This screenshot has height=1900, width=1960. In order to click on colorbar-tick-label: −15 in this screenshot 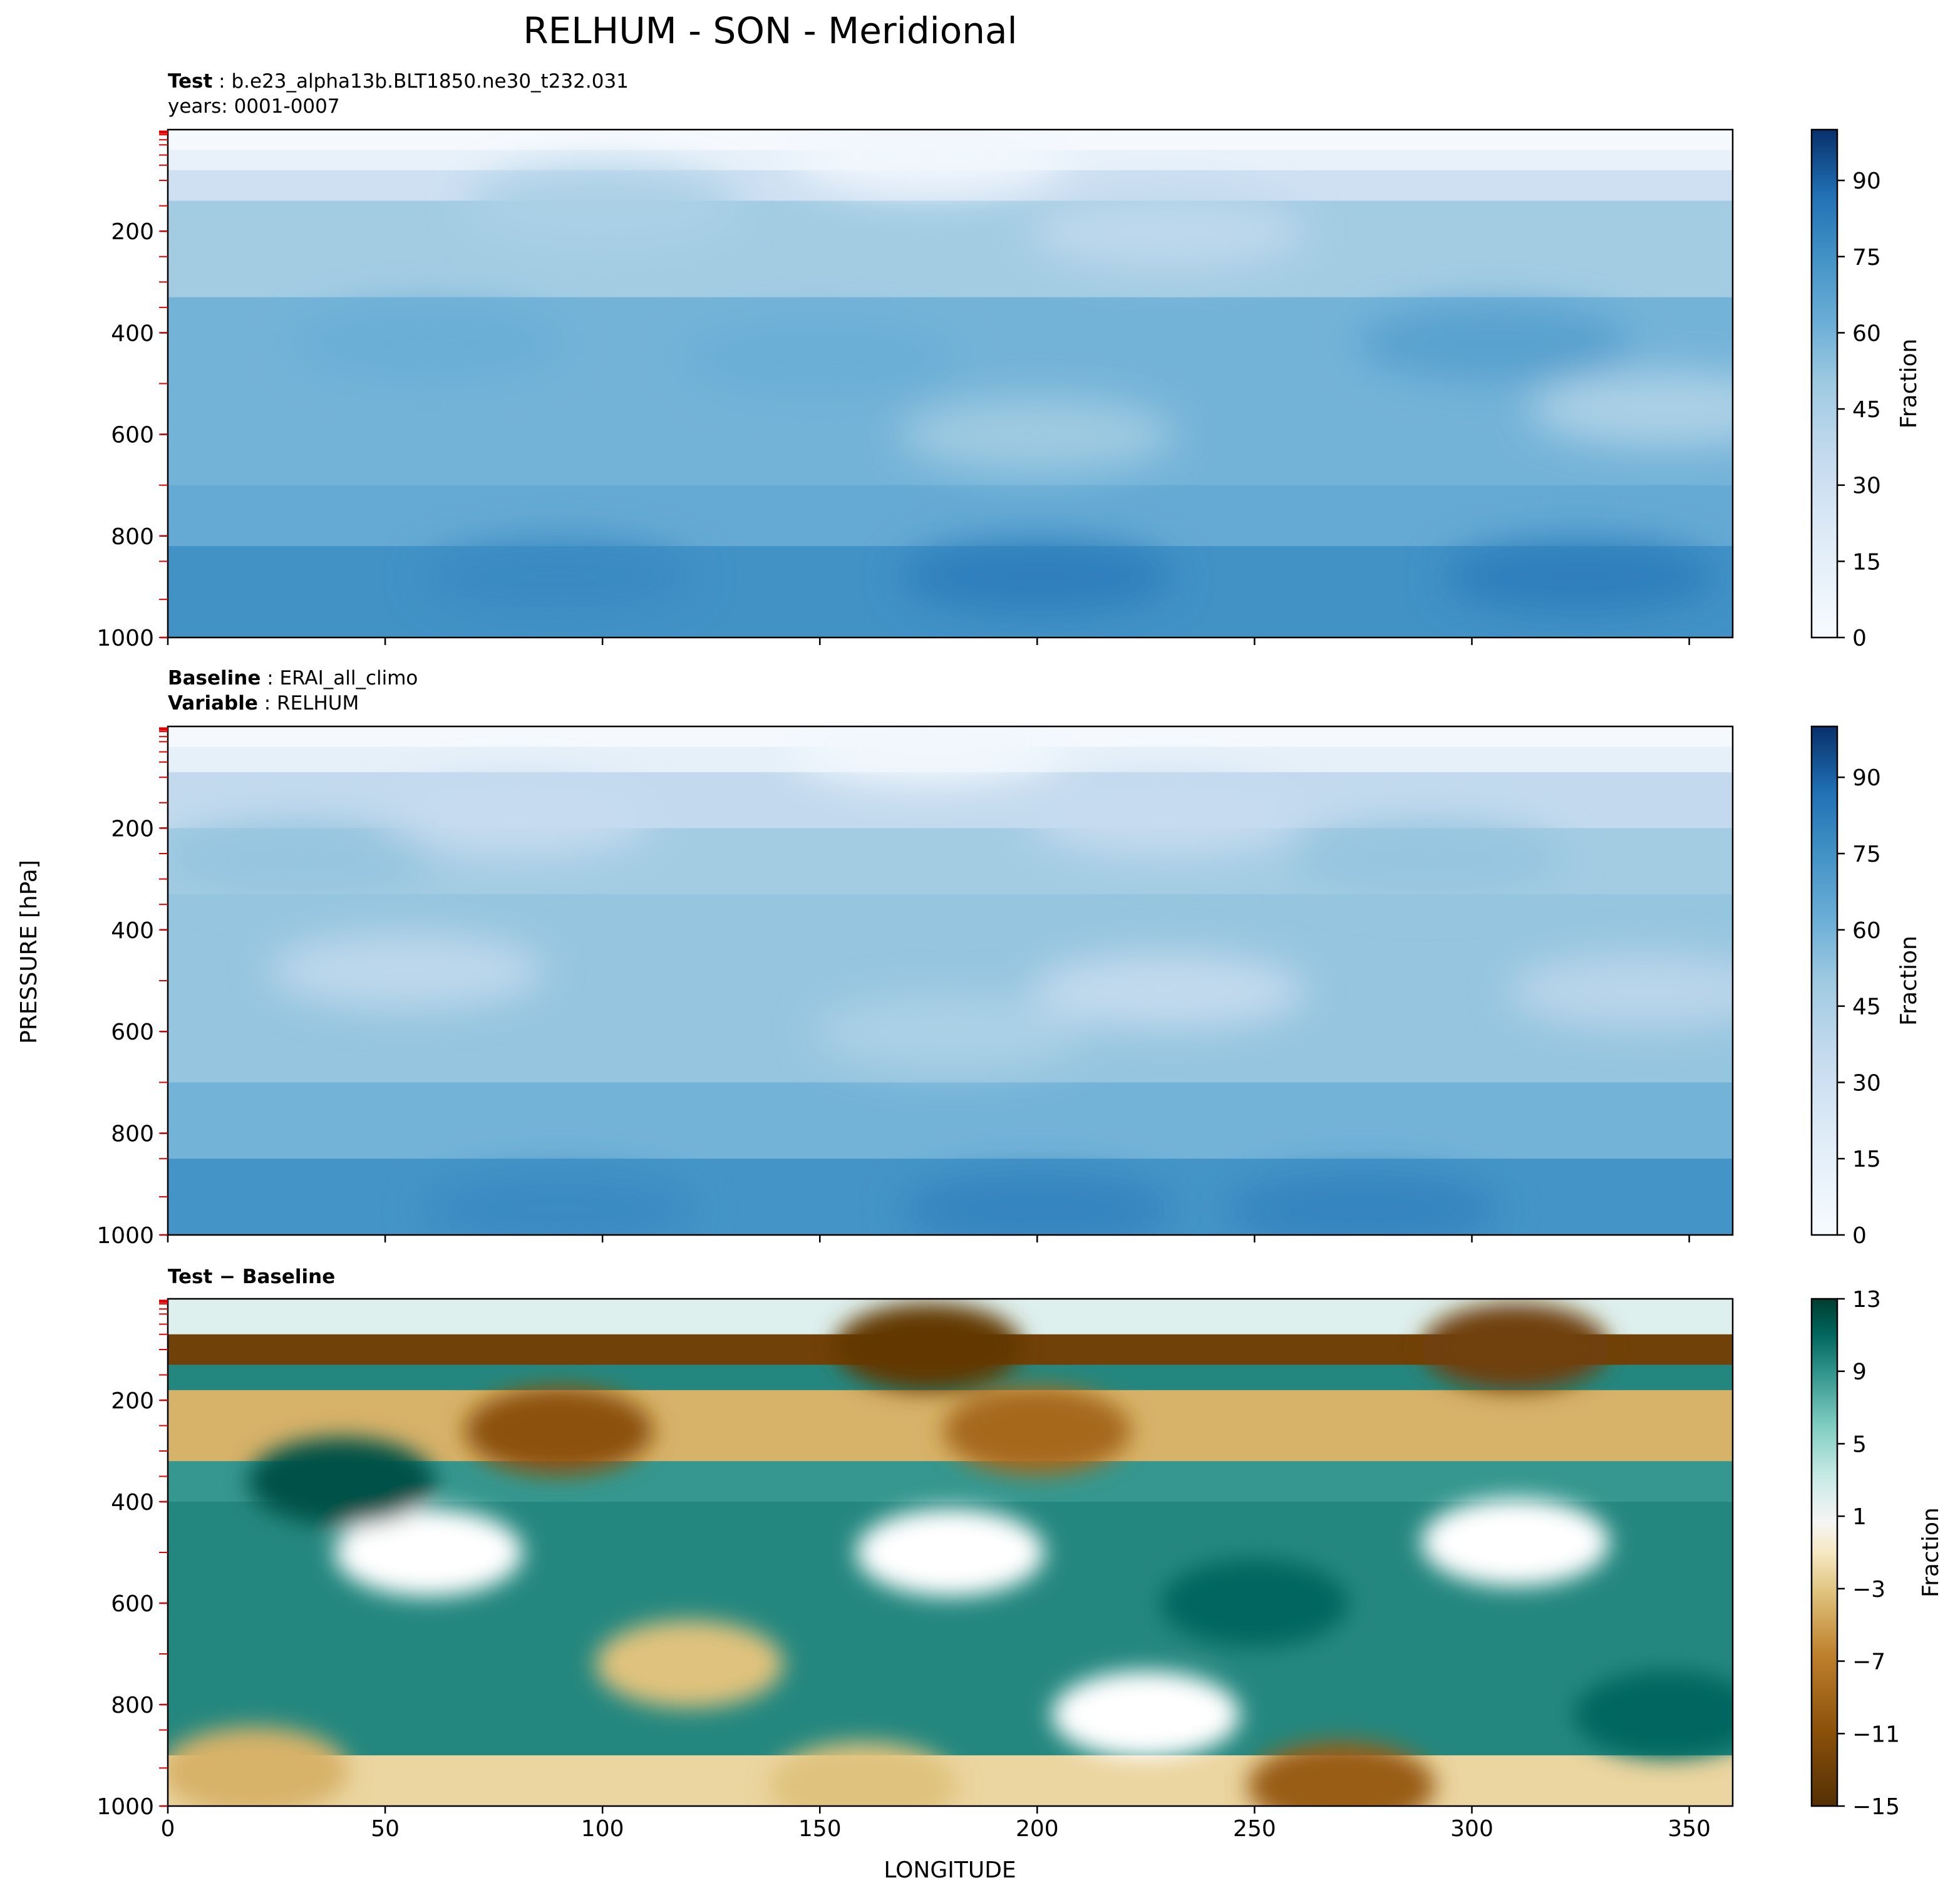, I will do `click(1876, 1807)`.